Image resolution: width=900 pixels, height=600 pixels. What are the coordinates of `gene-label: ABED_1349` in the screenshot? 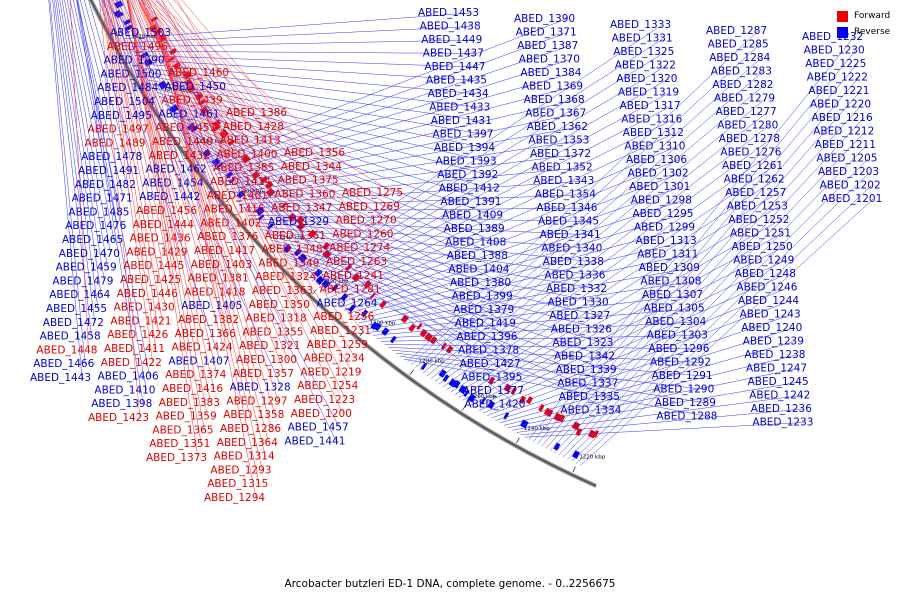 It's located at (288, 263).